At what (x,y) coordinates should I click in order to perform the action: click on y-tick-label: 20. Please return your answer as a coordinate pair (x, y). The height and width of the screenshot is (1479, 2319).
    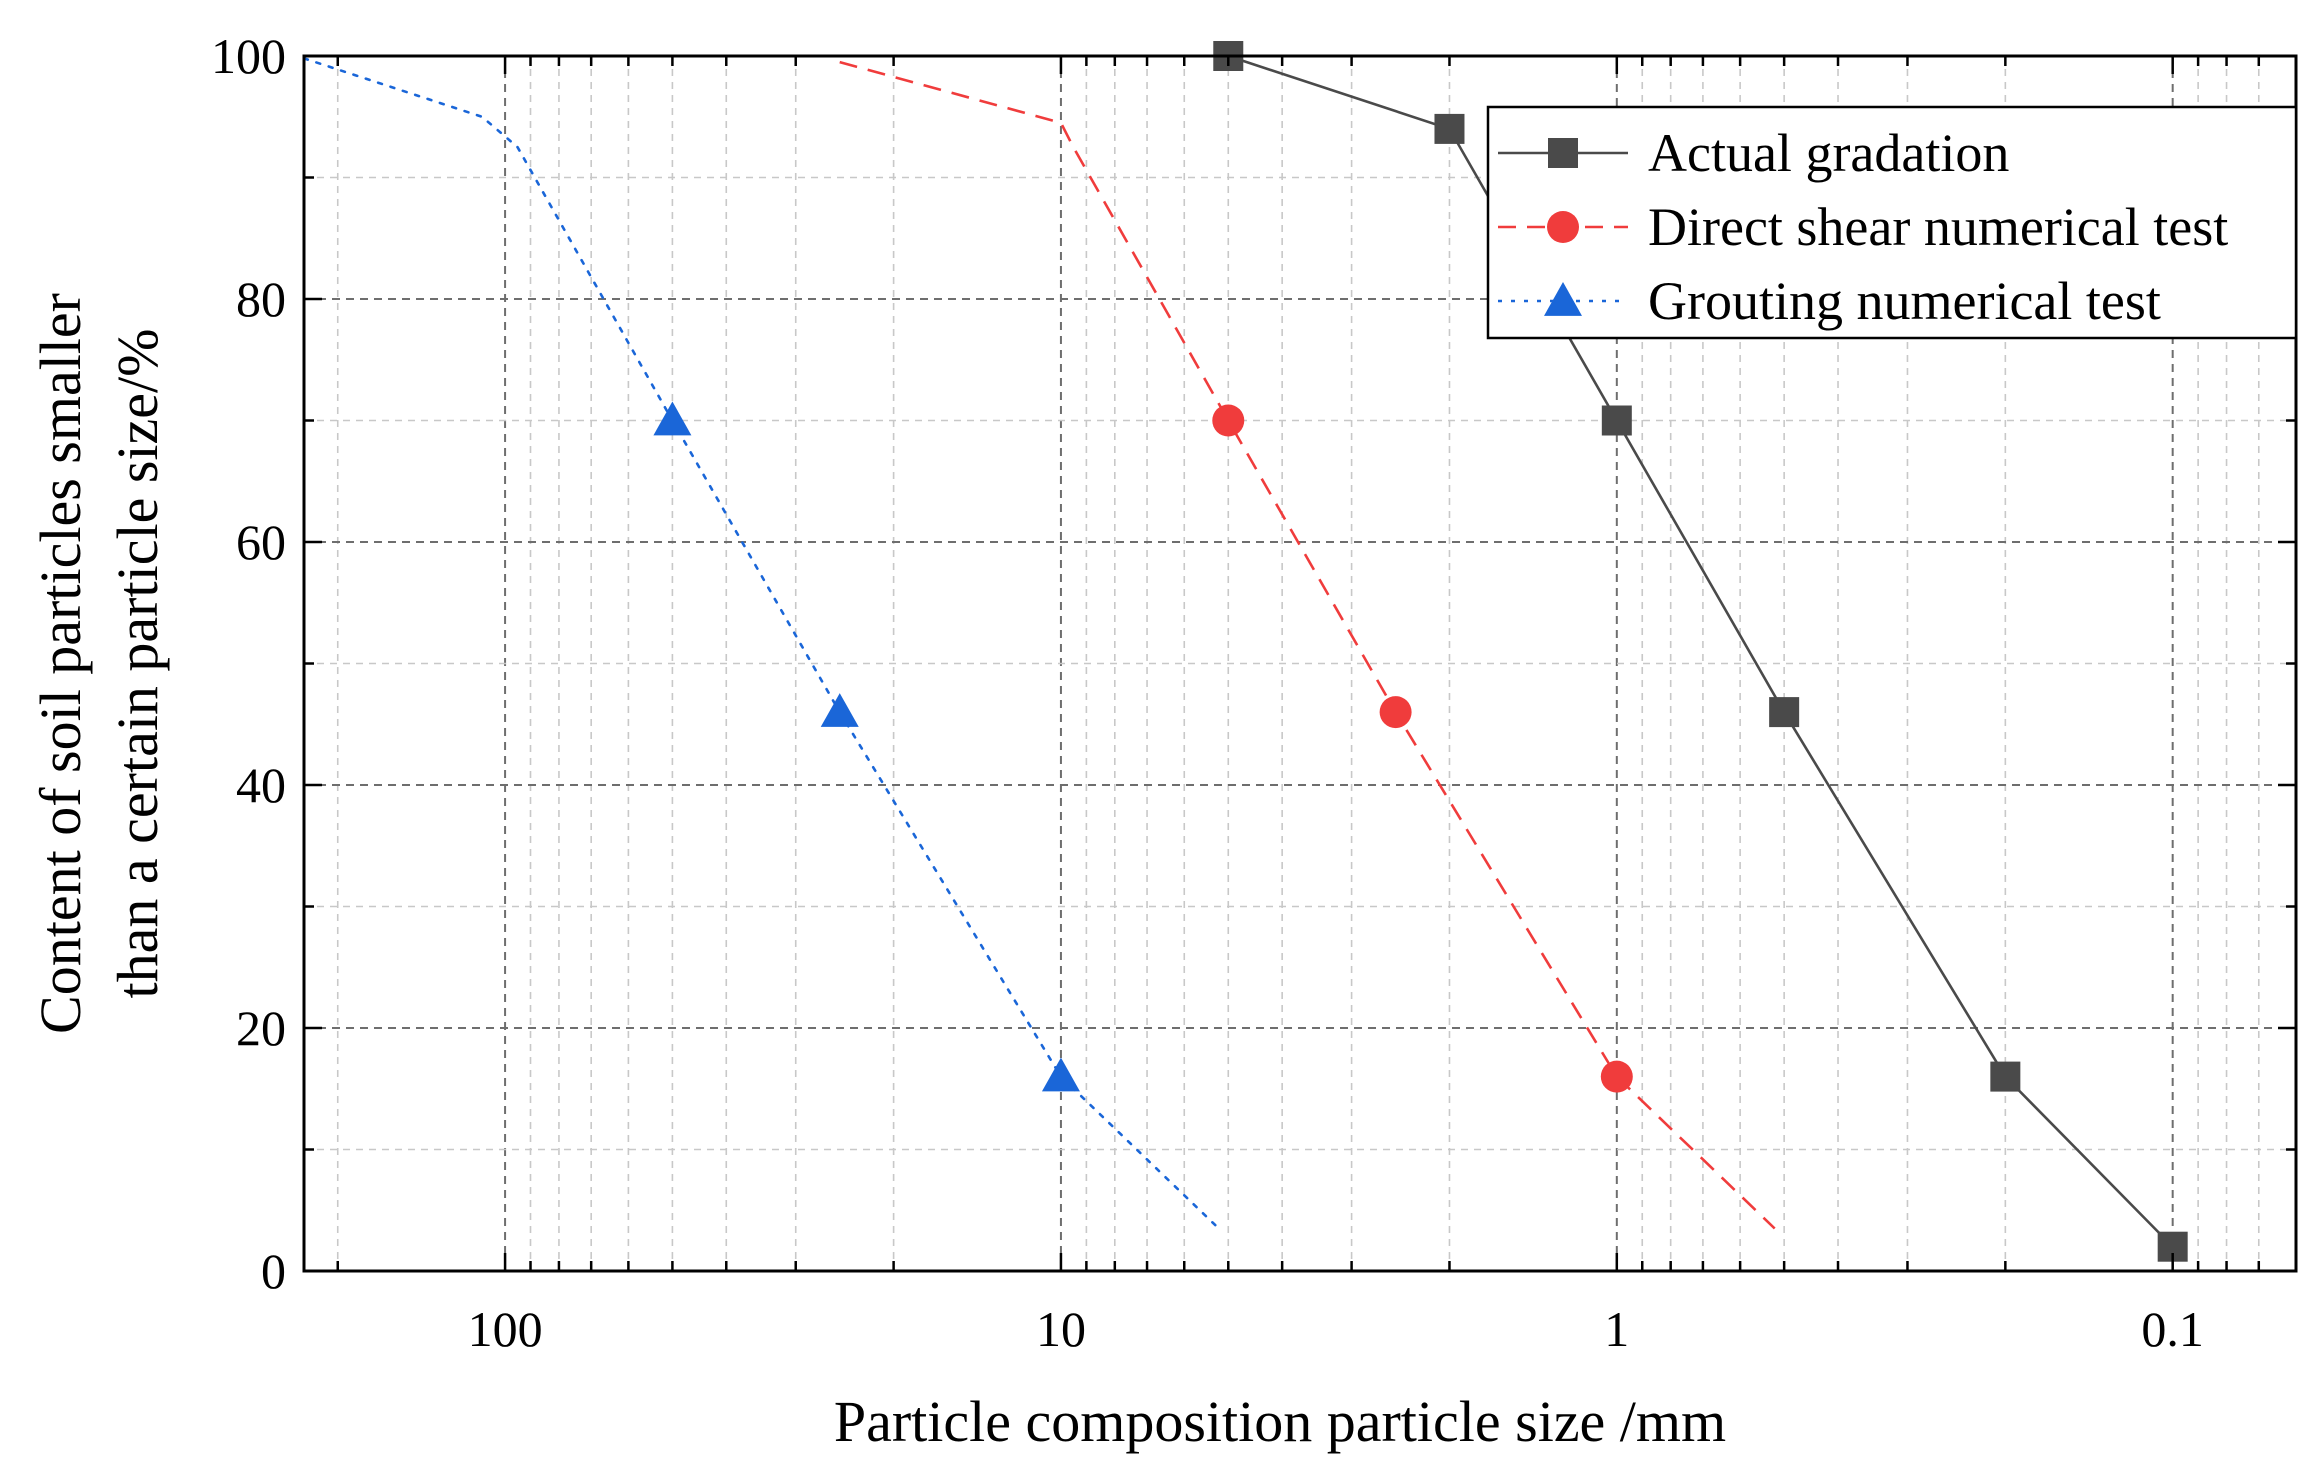
    Looking at the image, I should click on (261, 1028).